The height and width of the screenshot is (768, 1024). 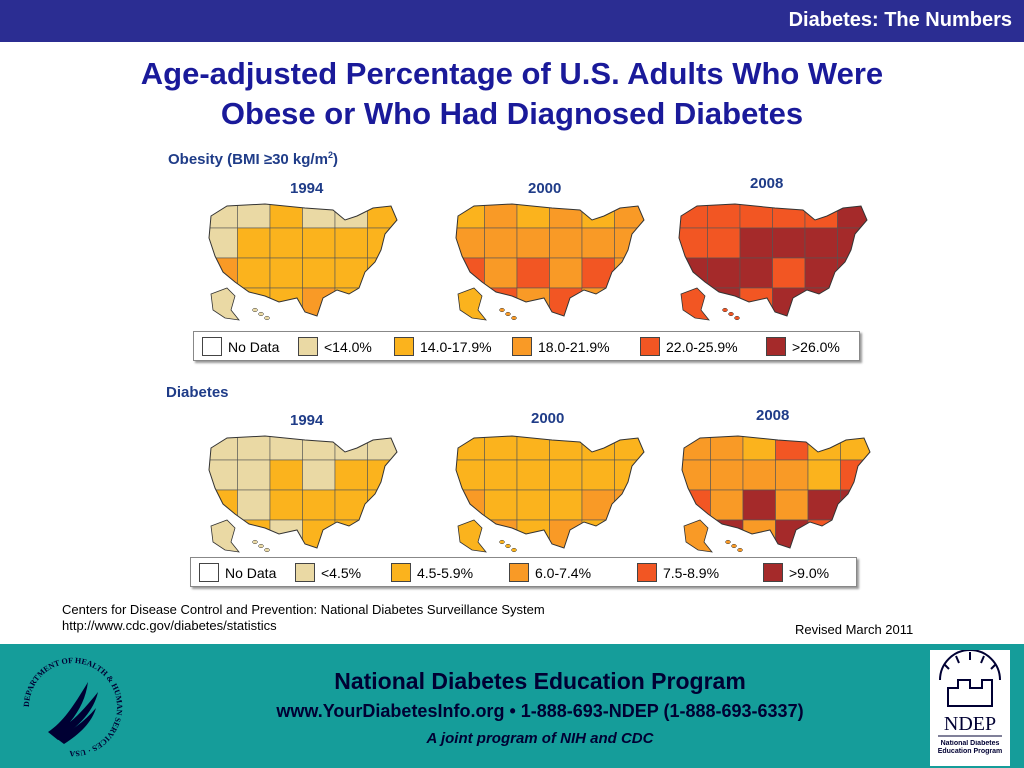 I want to click on diabetes-year-1994: 1994, so click(x=307, y=420).